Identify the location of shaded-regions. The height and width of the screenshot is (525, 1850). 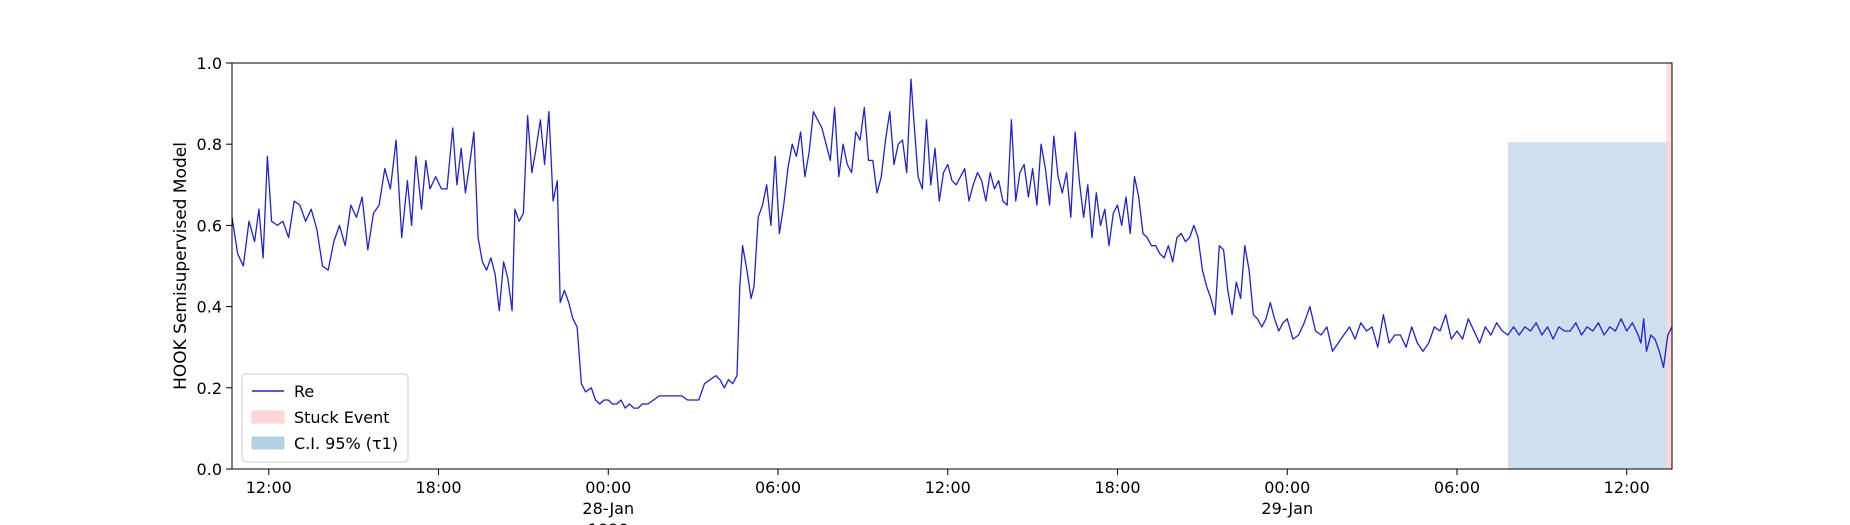
(1589, 266).